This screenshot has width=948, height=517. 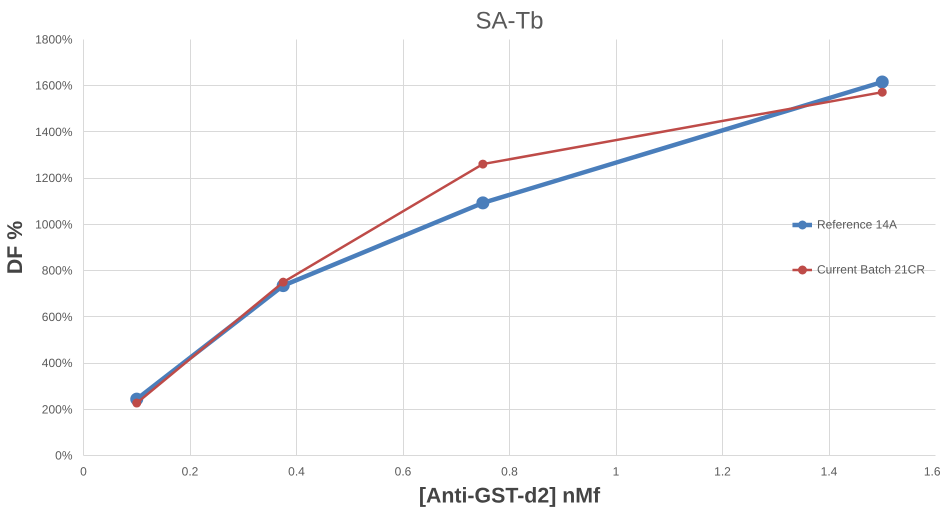 I want to click on x-tick-label: 0.2, so click(x=190, y=471).